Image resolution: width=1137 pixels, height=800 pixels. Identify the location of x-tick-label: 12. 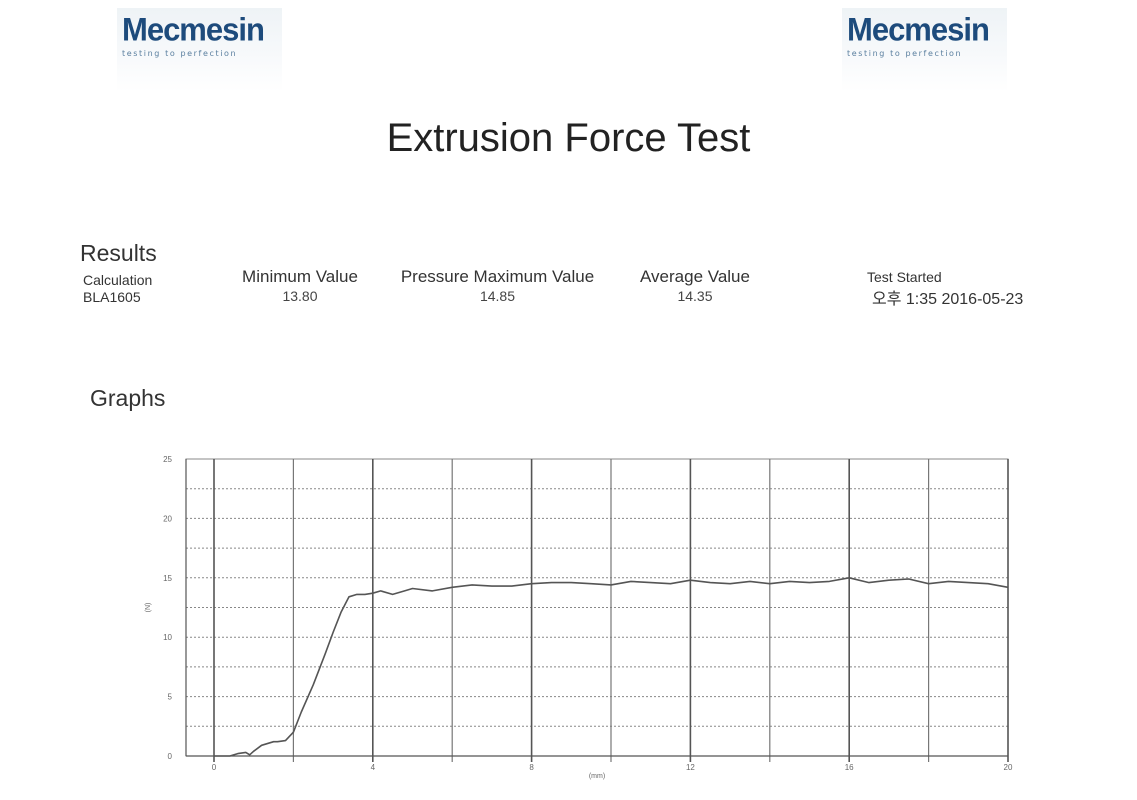
(690, 767).